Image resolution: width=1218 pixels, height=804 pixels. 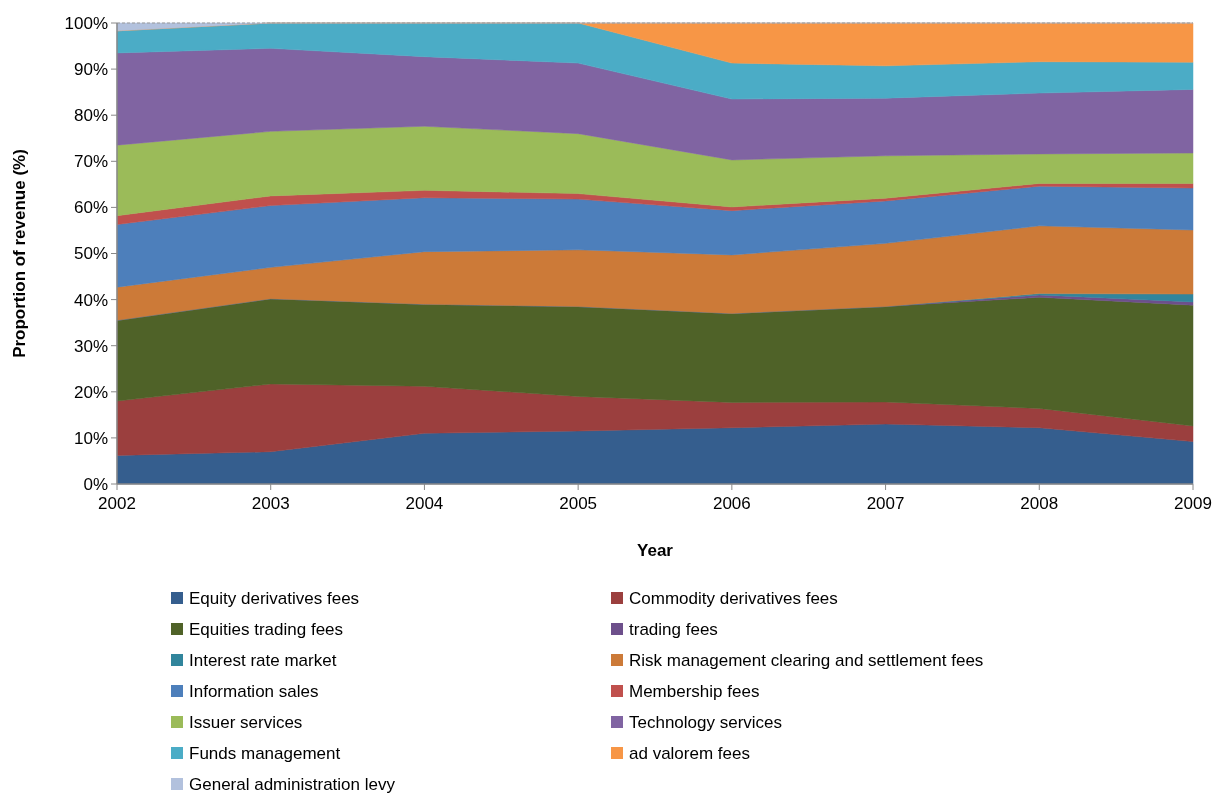 I want to click on y-axis-title: Proportion of revenue (%), so click(x=19, y=253).